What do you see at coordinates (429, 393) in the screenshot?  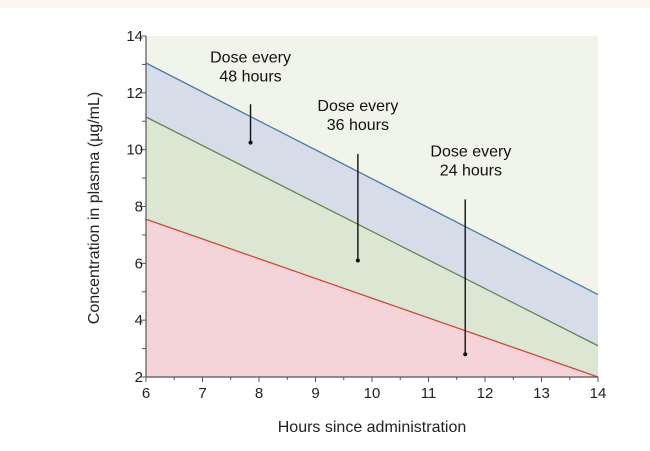 I see `x-tick-label: 11` at bounding box center [429, 393].